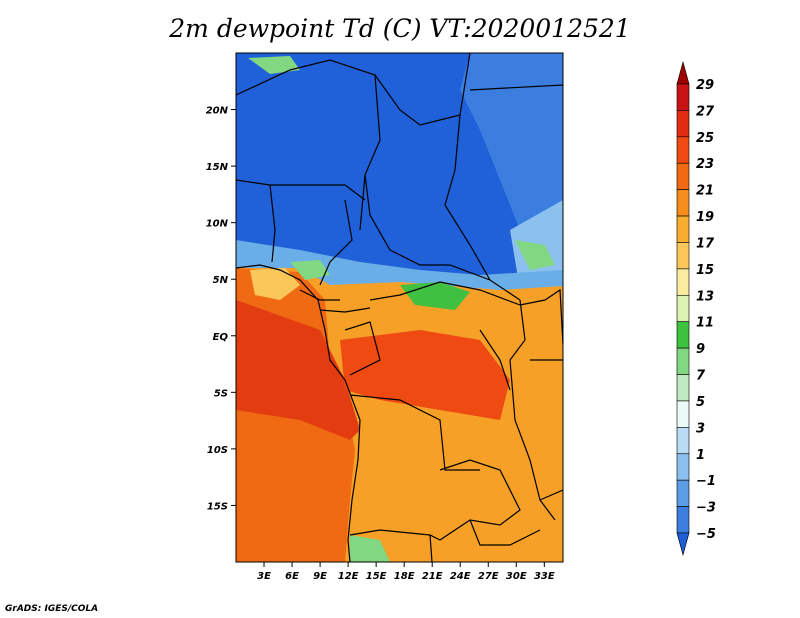  Describe the element at coordinates (705, 191) in the screenshot. I see `colorbar-label: 21` at that location.